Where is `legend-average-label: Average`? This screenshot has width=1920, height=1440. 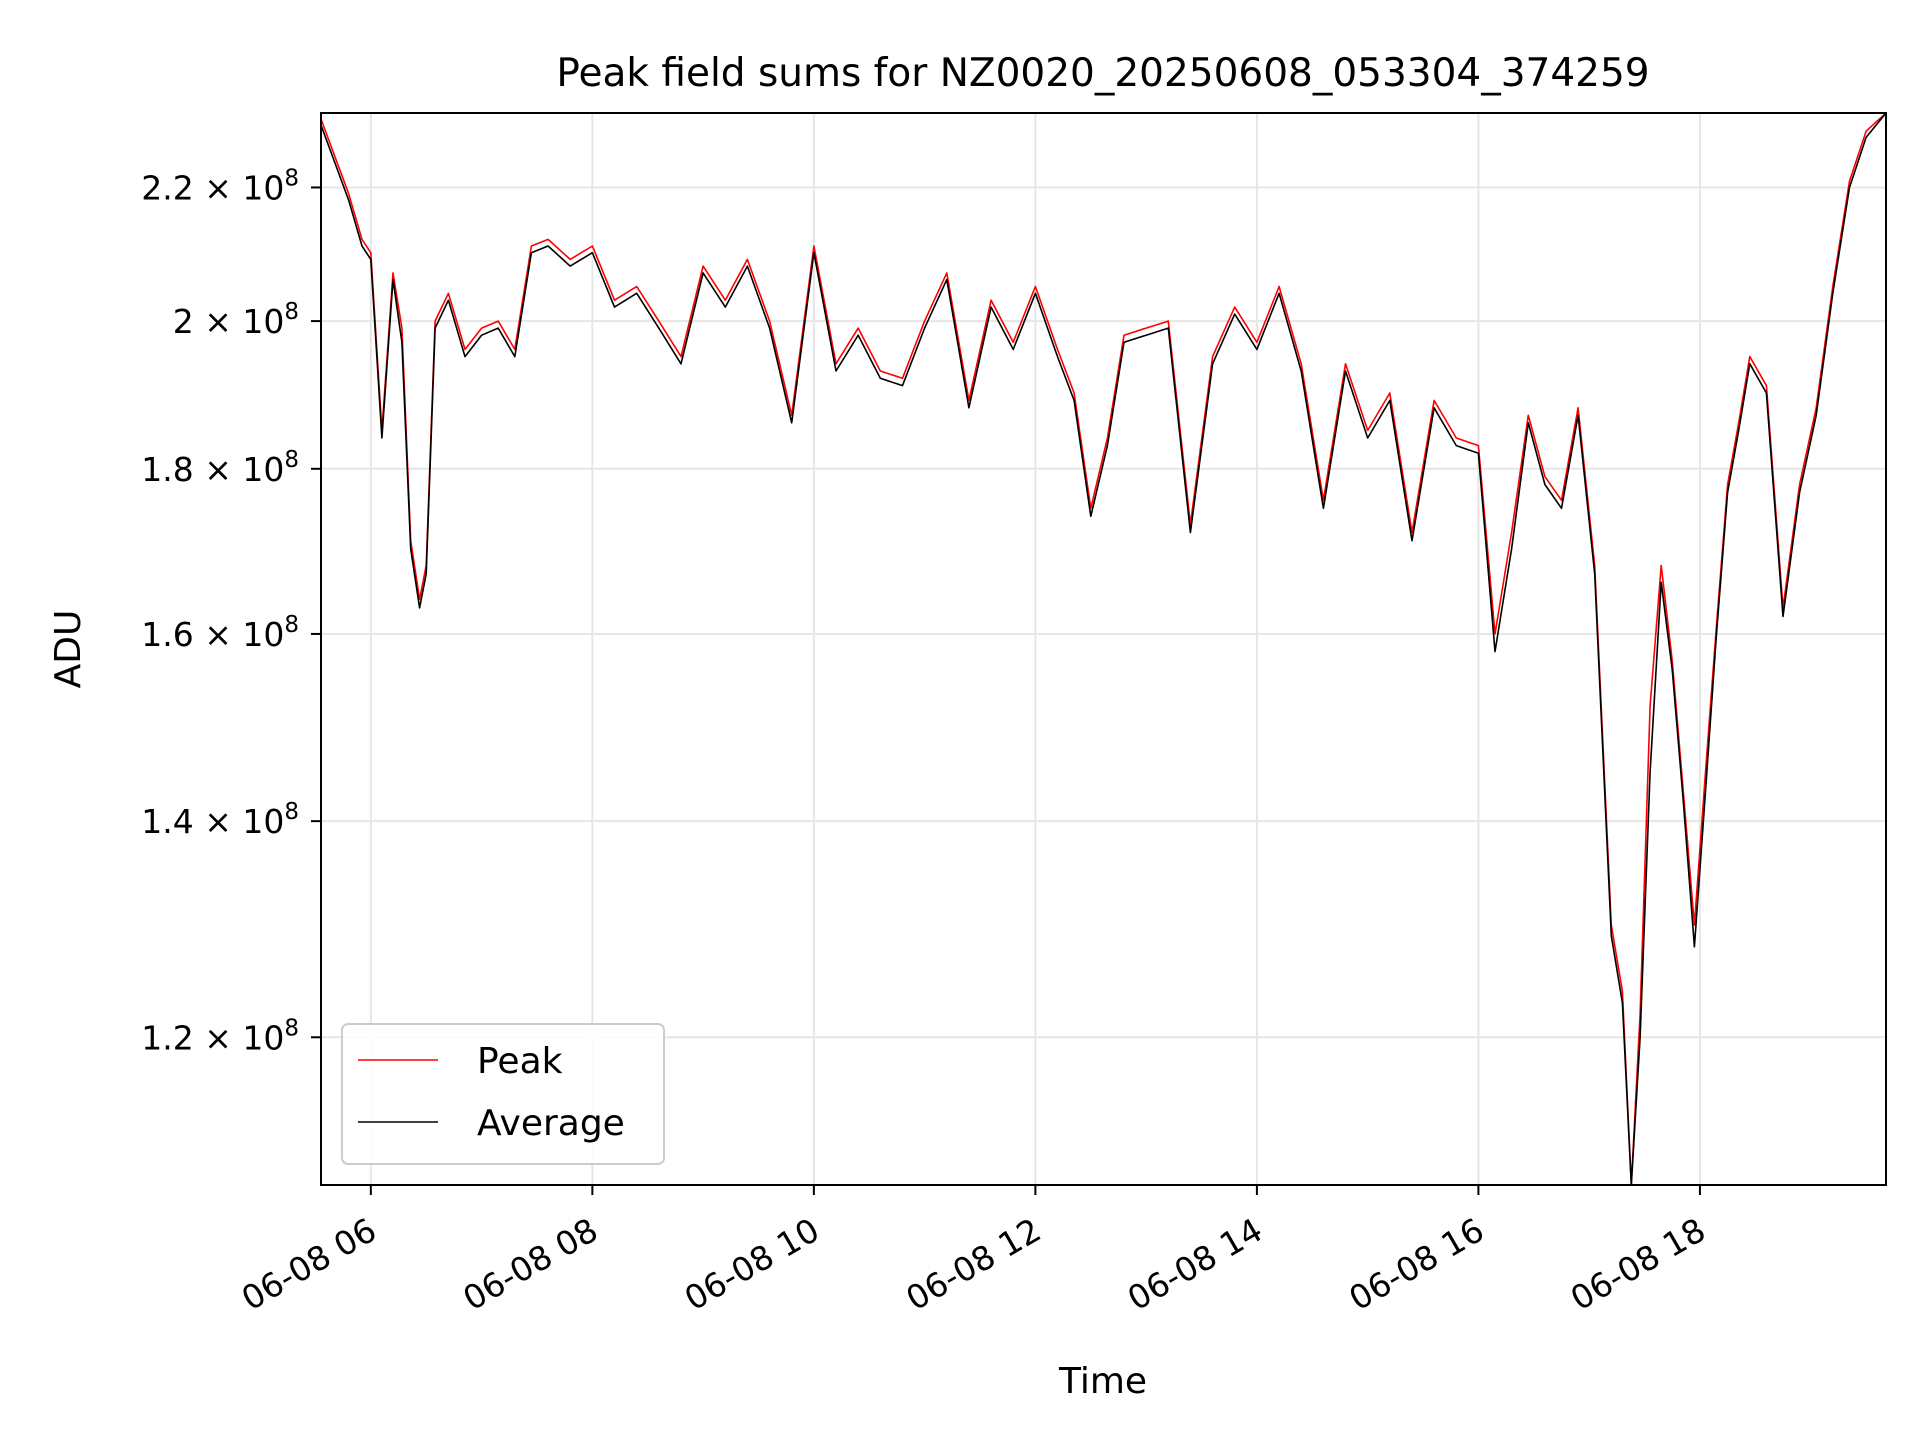
legend-average-label: Average is located at coordinates (551, 1123).